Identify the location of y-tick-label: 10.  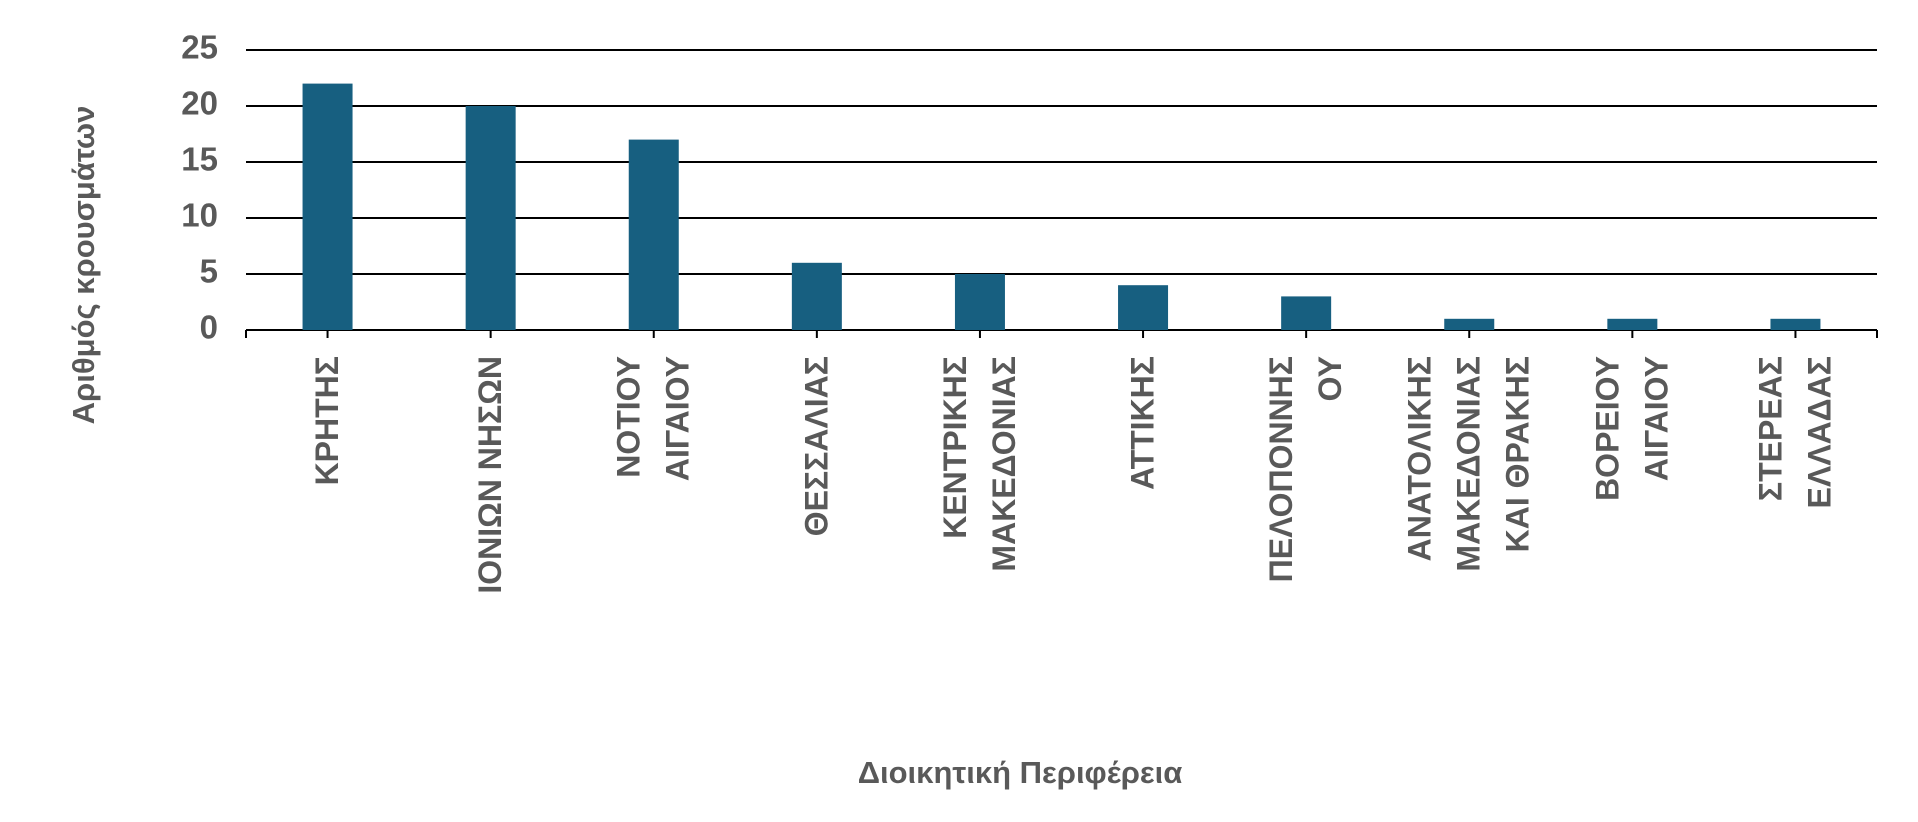
(199, 215).